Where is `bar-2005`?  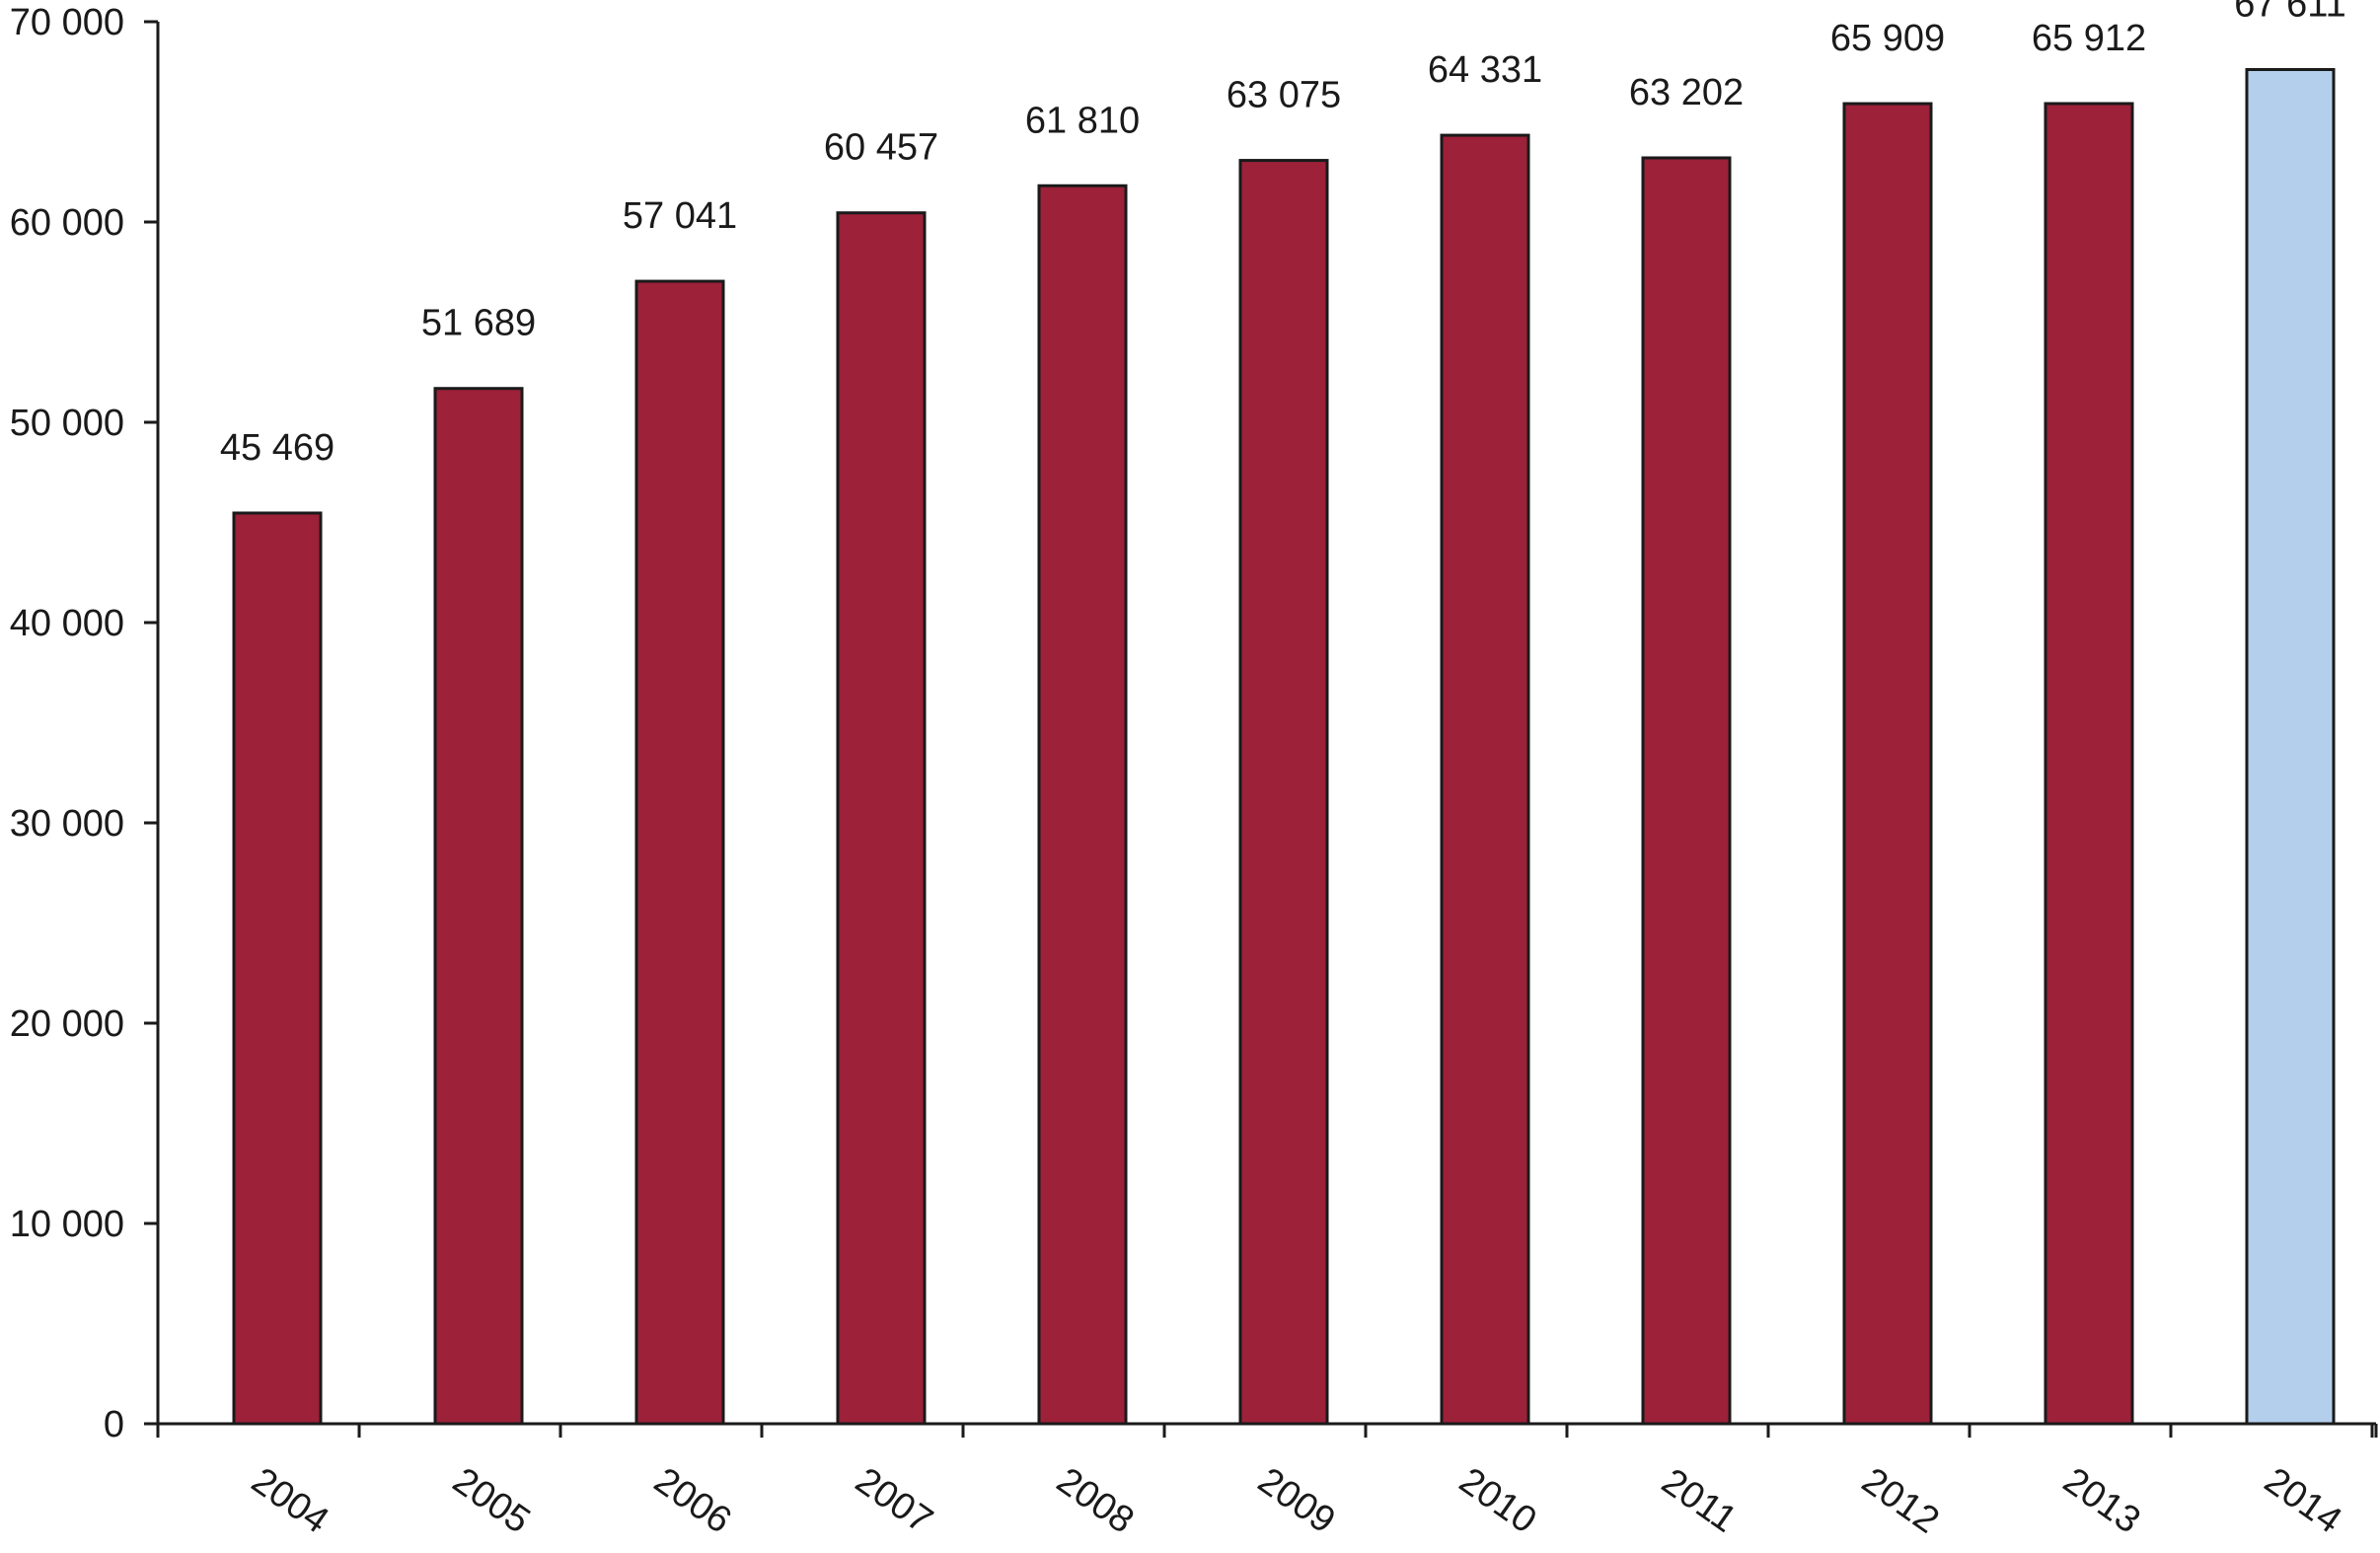
bar-2005 is located at coordinates (478, 906).